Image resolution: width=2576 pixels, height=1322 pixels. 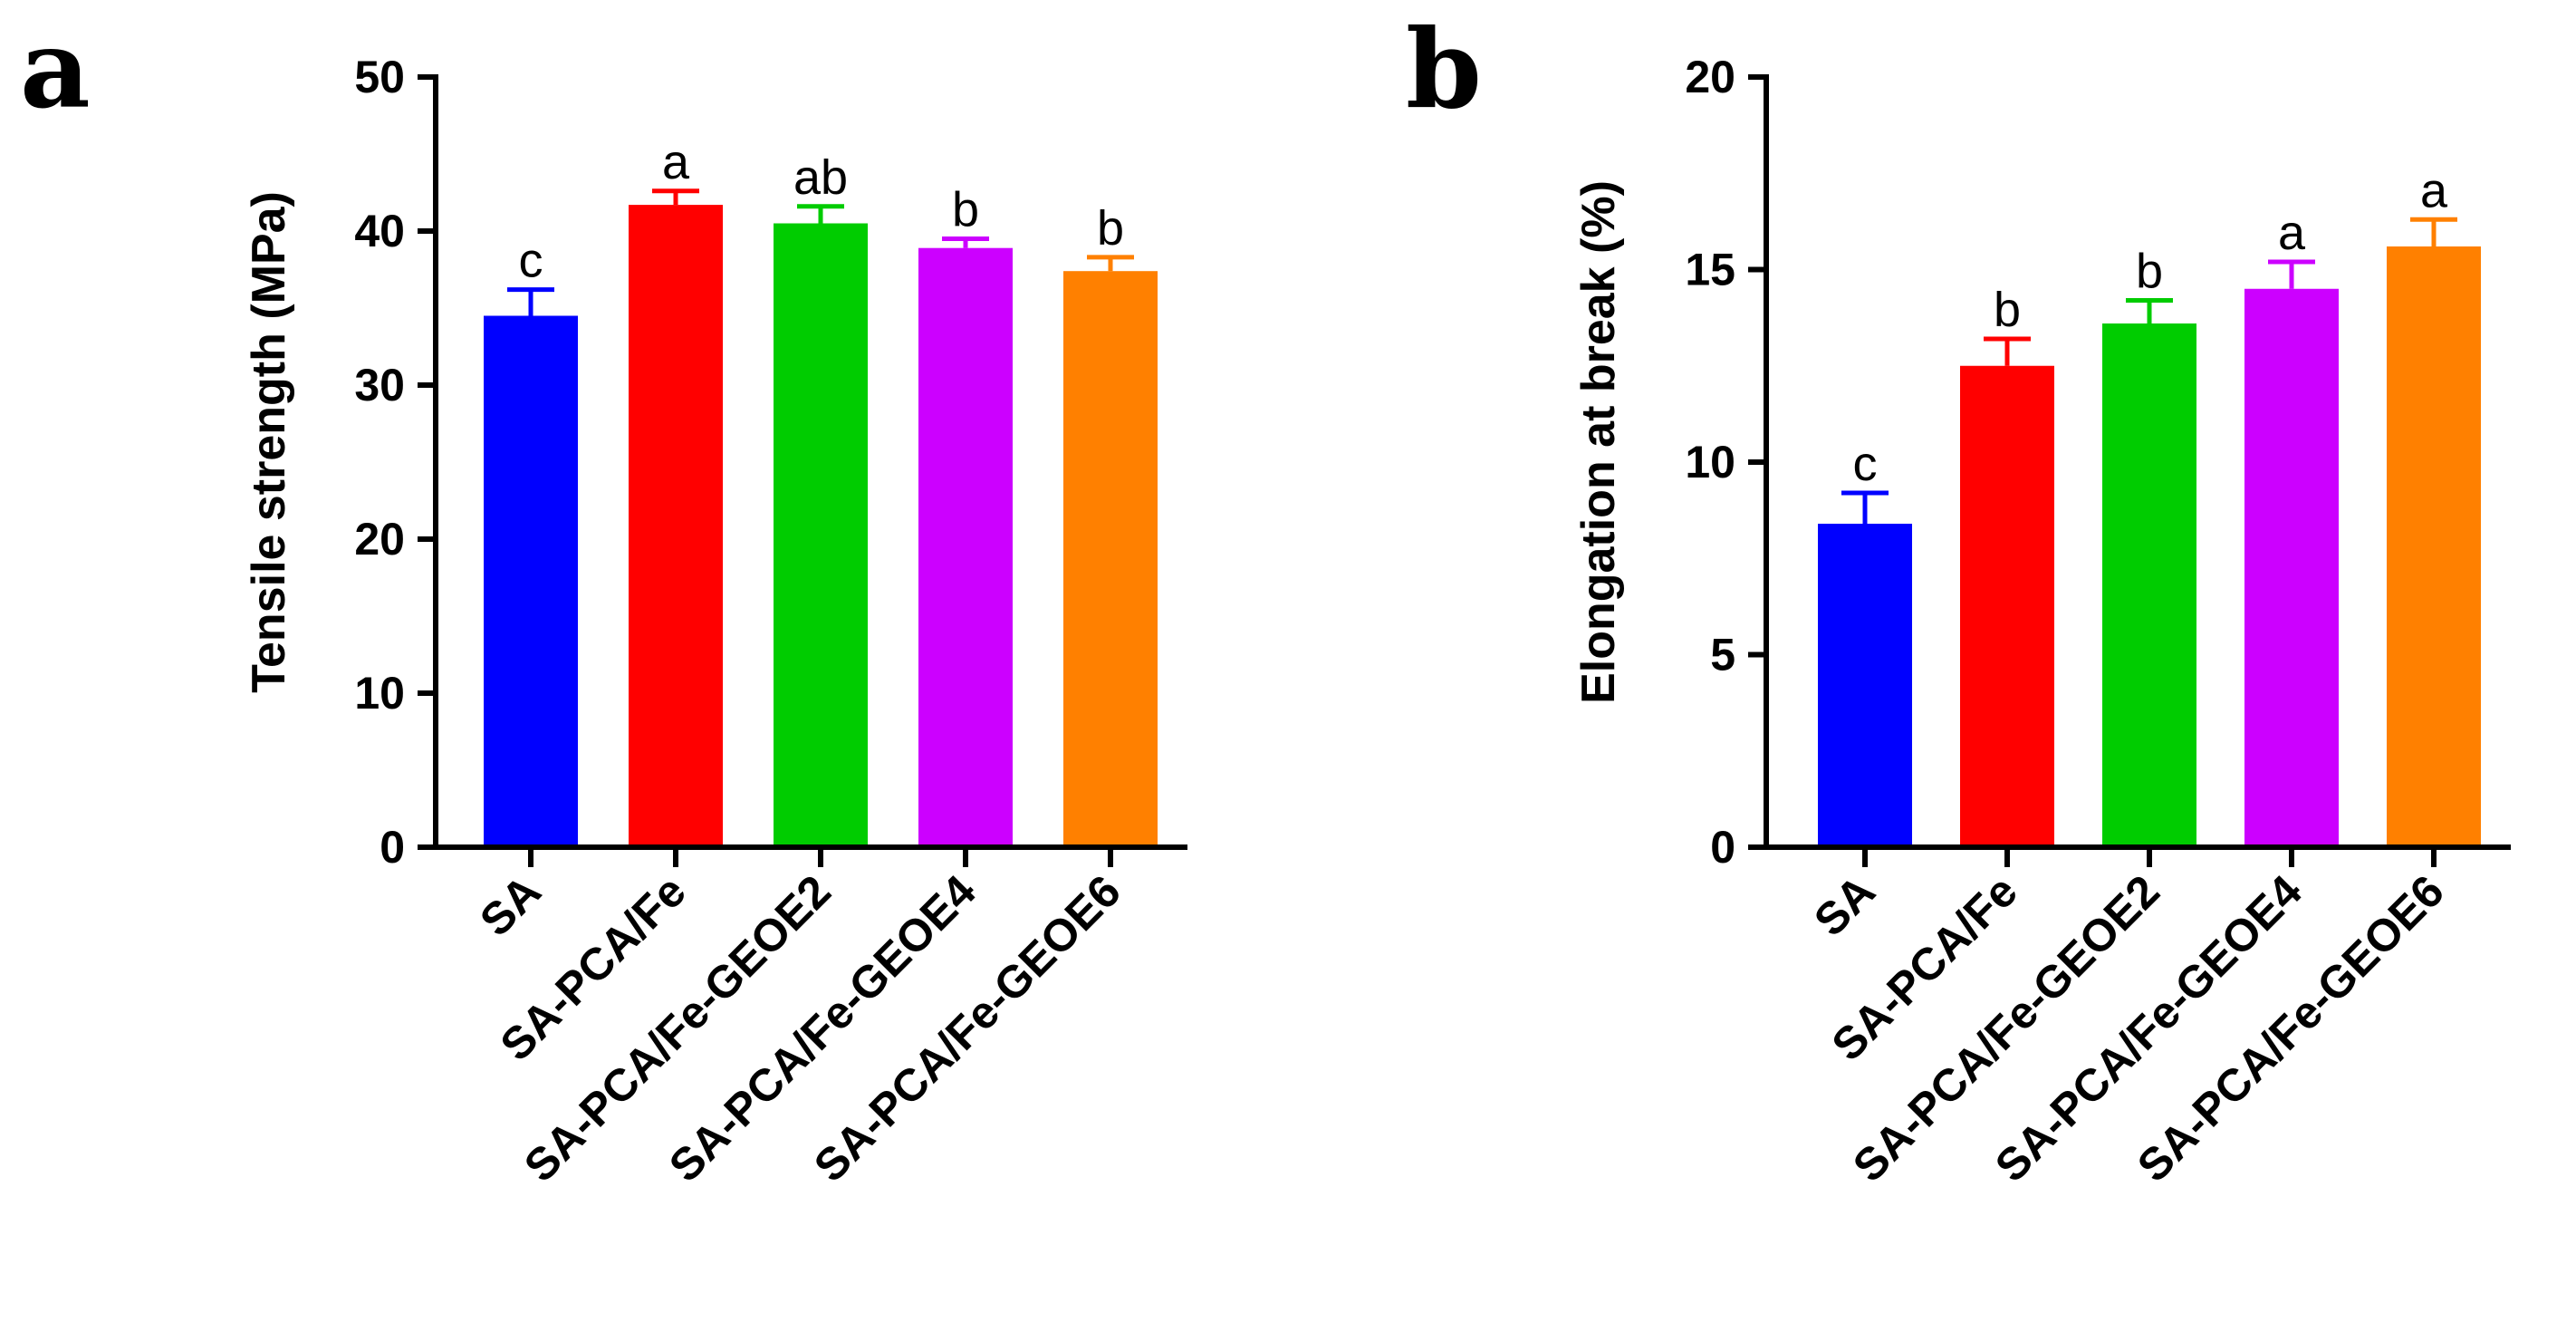 What do you see at coordinates (379, 385) in the screenshot?
I see `y-tick-label-4: 30` at bounding box center [379, 385].